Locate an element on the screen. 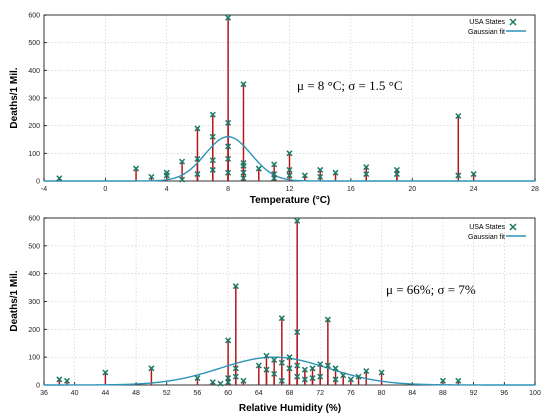  x-axis-ticks: 36 40 44 48 52 56 60 64 68 72 76 80 84 88 92 96 100 is located at coordinates (290, 389).